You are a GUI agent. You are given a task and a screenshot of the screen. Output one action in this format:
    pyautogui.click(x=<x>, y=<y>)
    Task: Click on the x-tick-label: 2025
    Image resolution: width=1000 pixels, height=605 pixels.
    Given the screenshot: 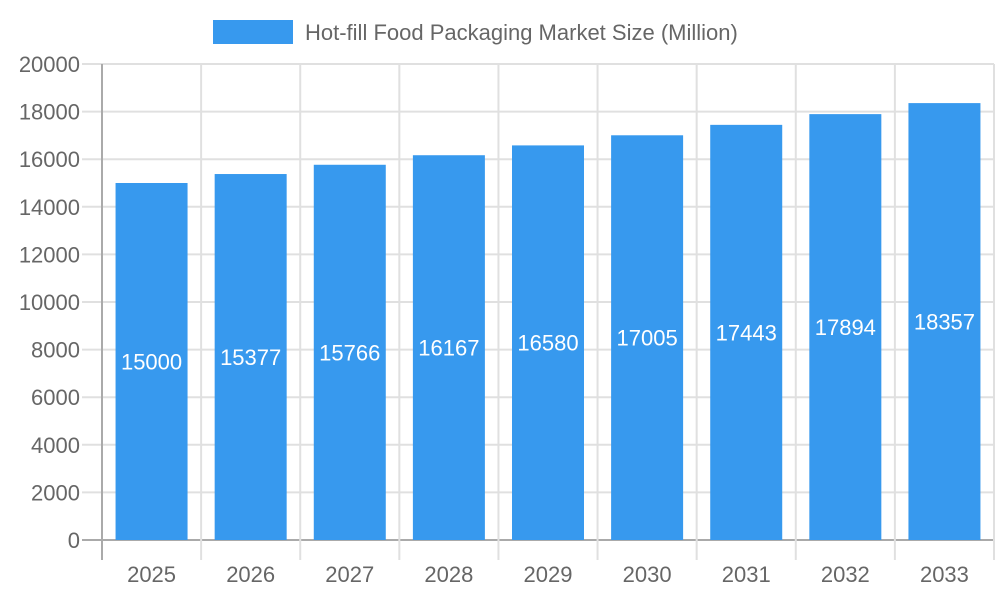 What is the action you would take?
    pyautogui.click(x=151, y=574)
    